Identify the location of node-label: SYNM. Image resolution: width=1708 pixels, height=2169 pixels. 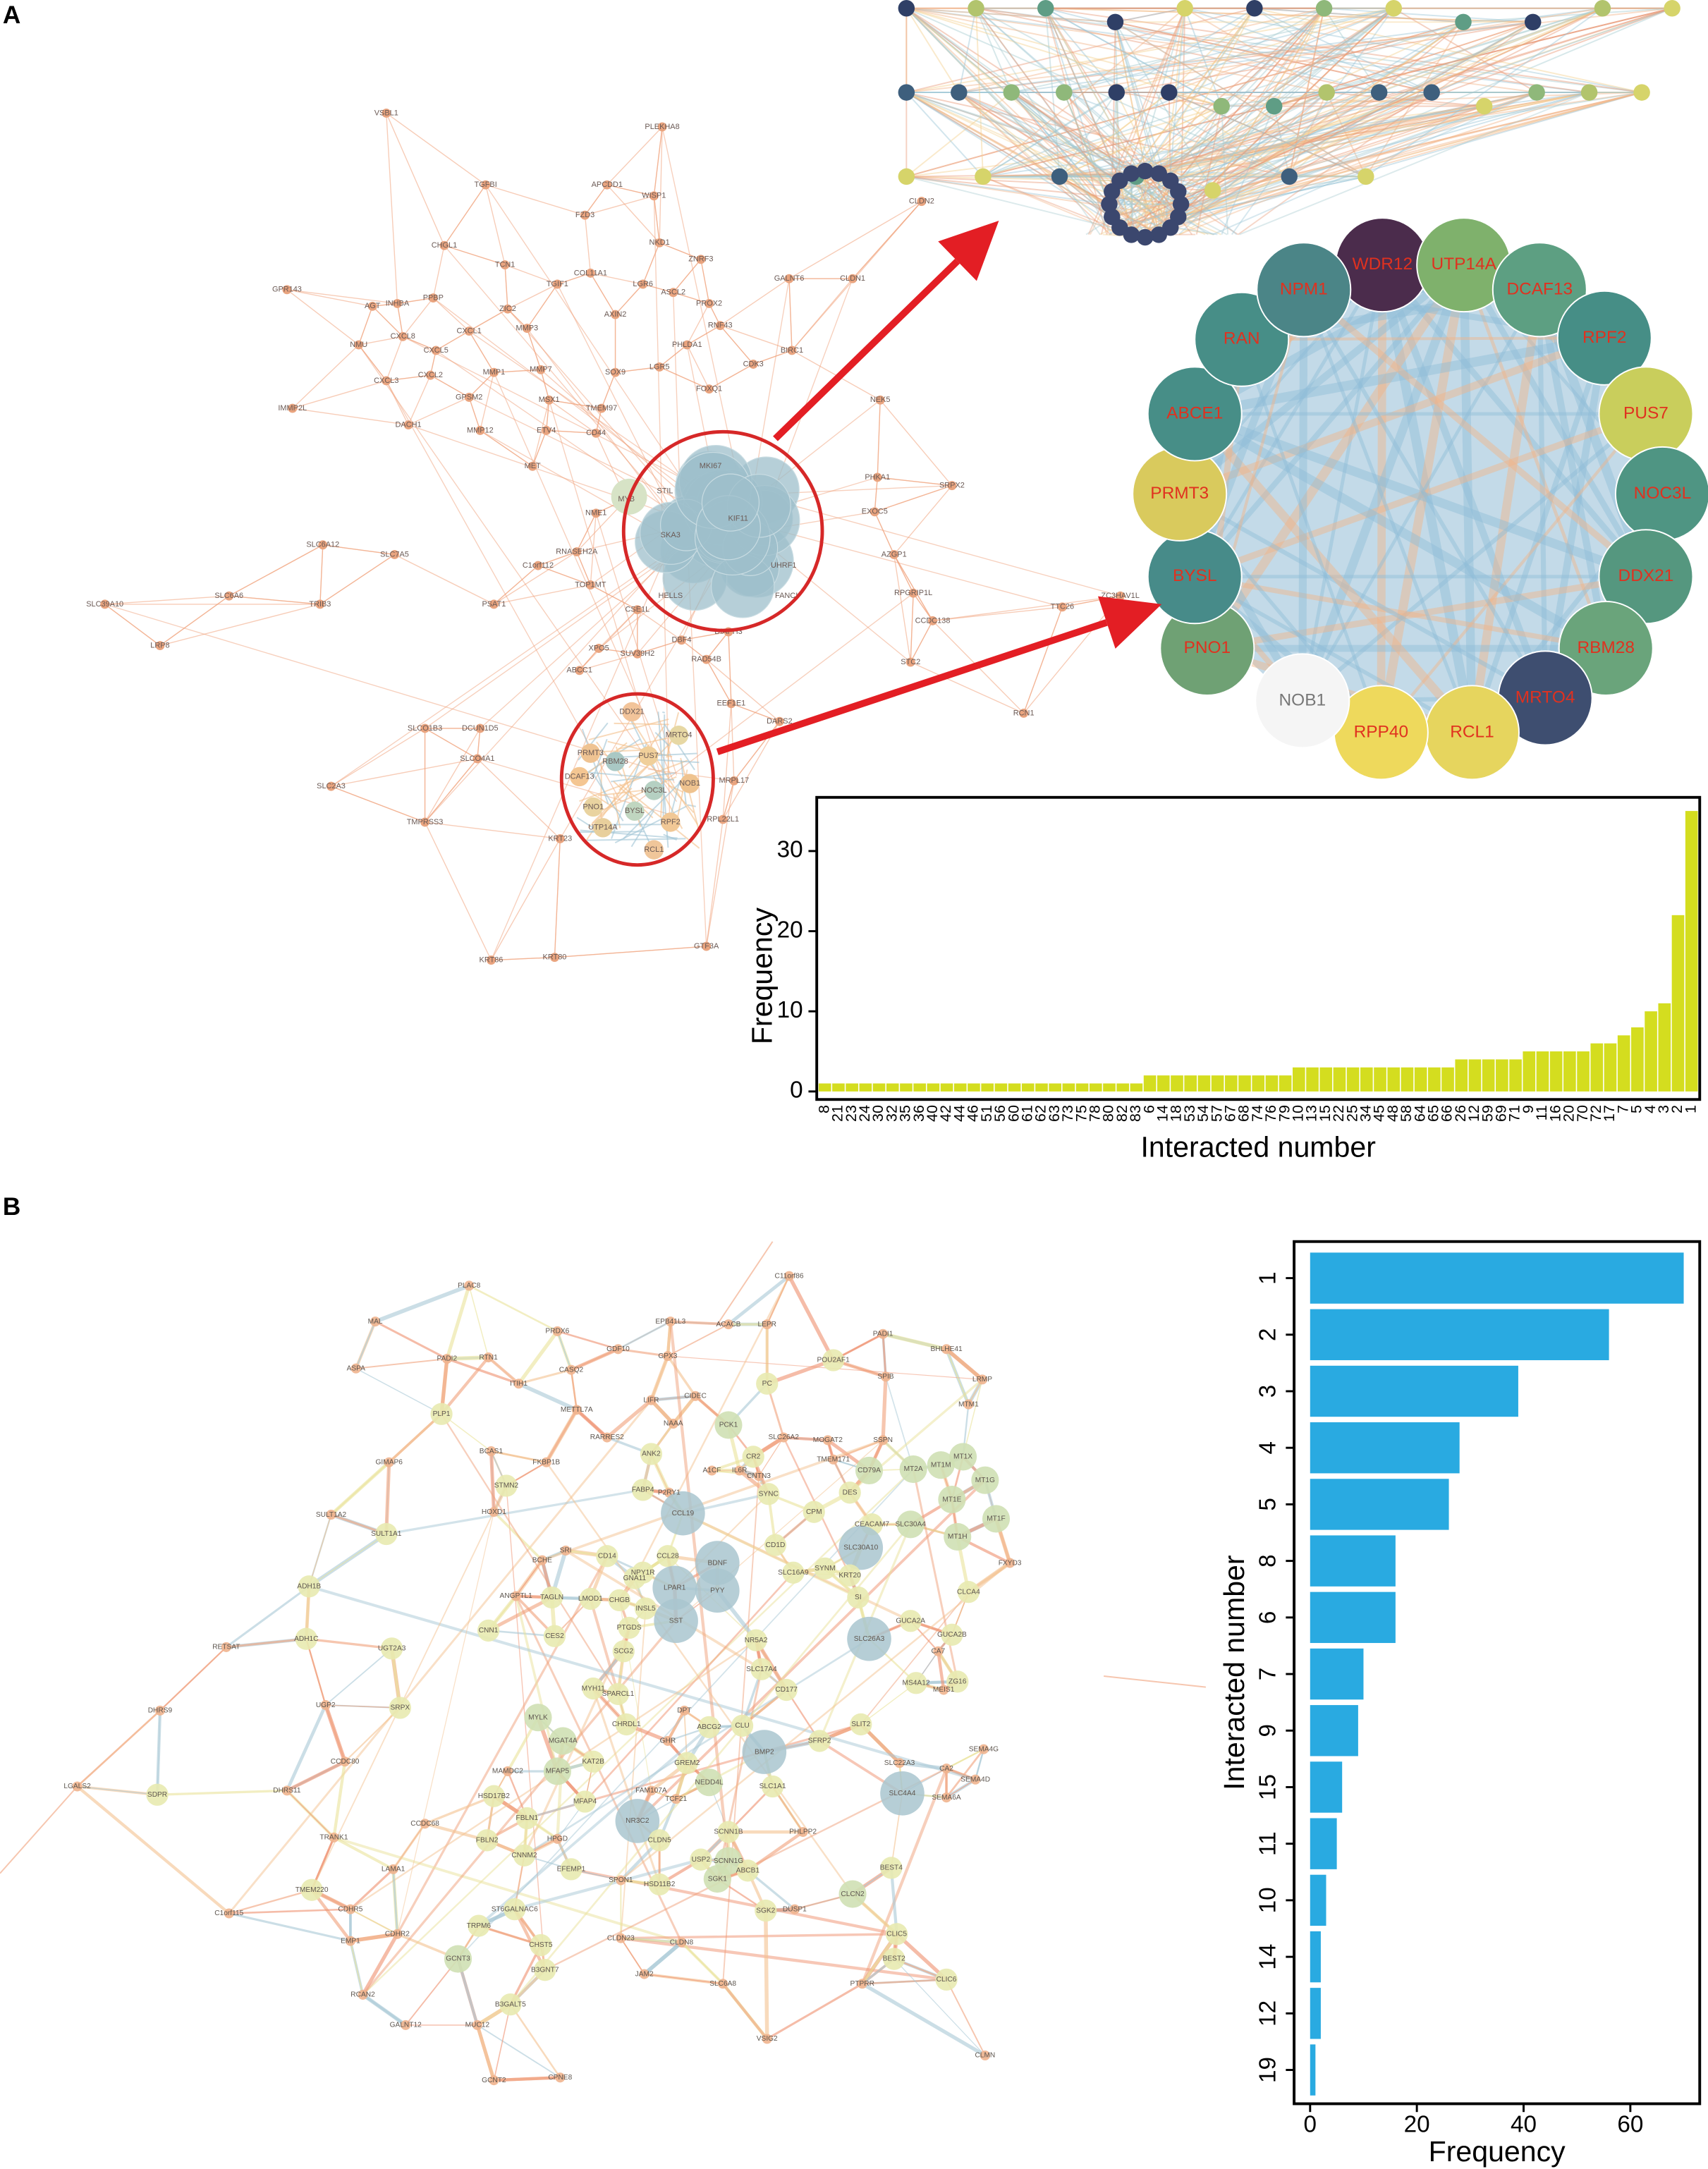
(825, 1568).